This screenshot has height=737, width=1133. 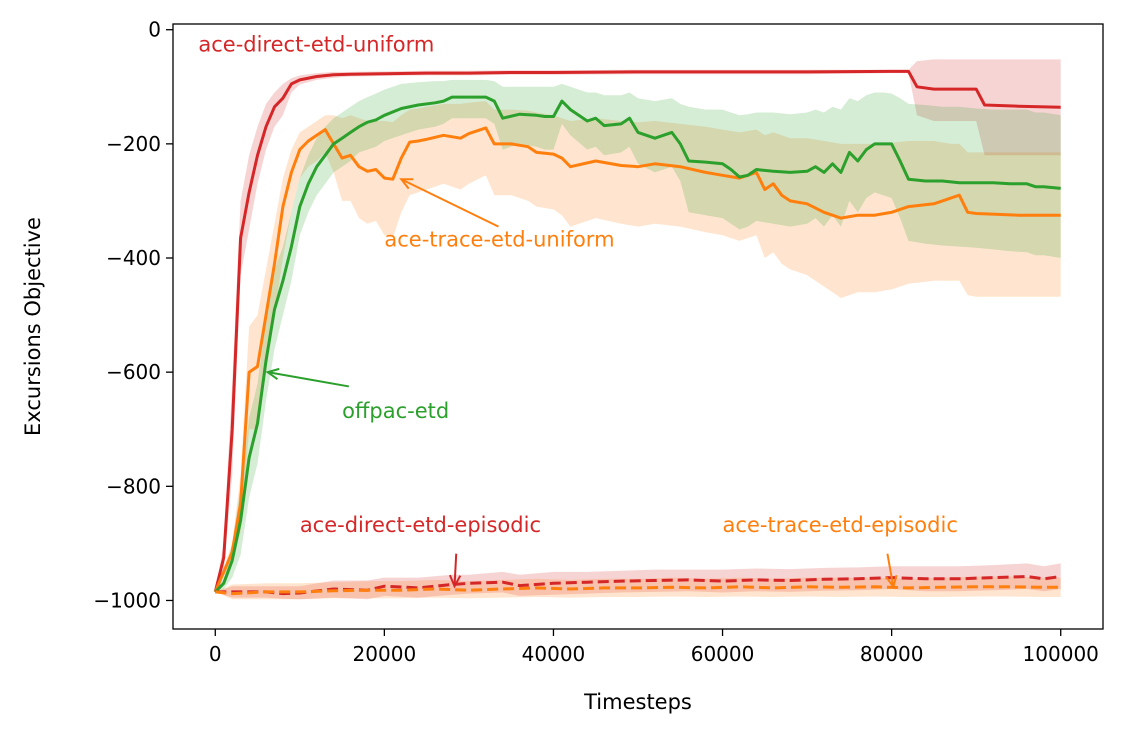 What do you see at coordinates (133, 258) in the screenshot?
I see `y-tick-label: −400` at bounding box center [133, 258].